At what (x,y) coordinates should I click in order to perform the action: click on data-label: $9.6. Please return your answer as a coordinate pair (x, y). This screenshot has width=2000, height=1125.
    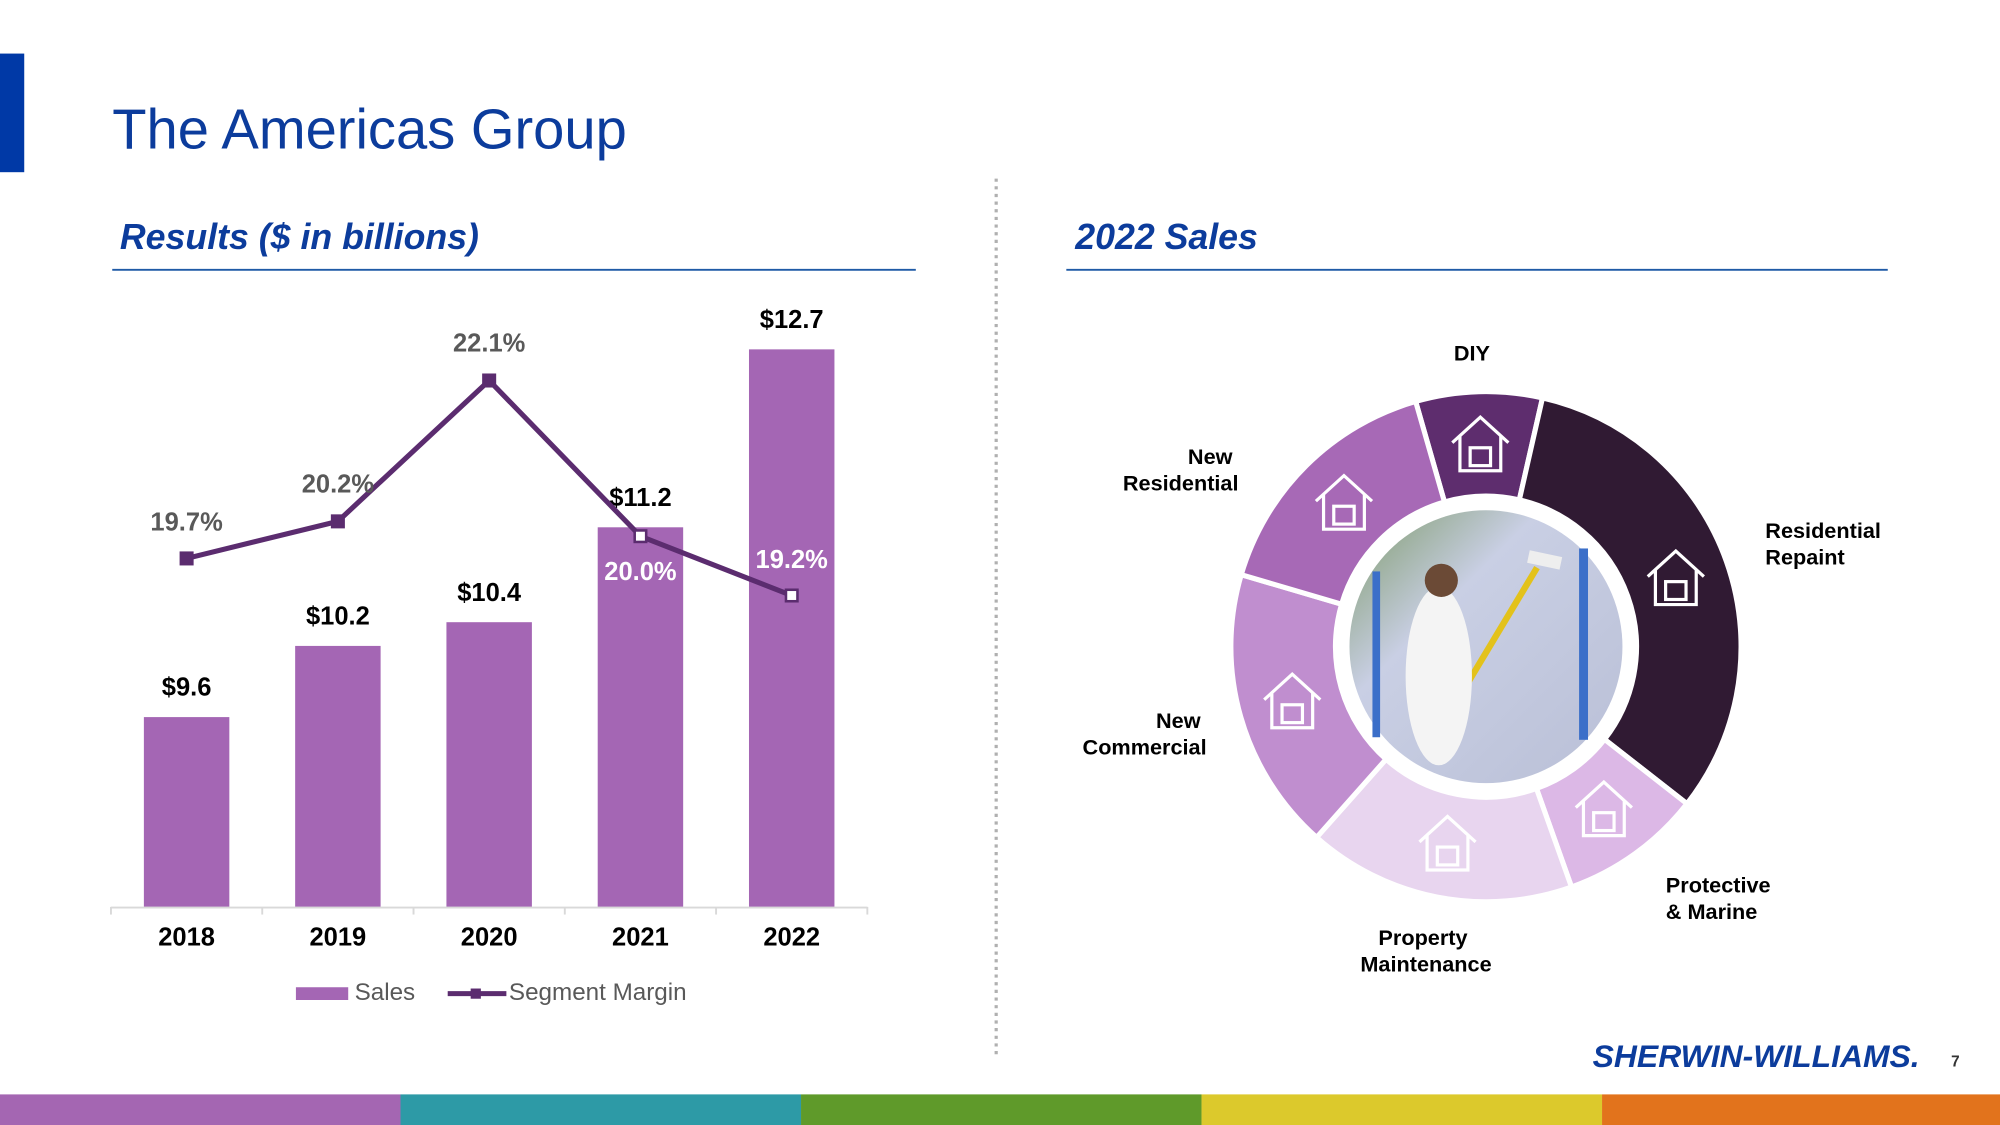
    Looking at the image, I should click on (187, 688).